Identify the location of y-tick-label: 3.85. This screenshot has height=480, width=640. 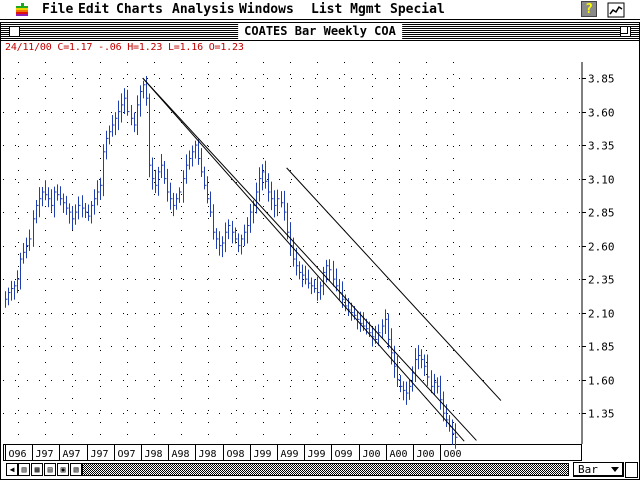
(601, 79).